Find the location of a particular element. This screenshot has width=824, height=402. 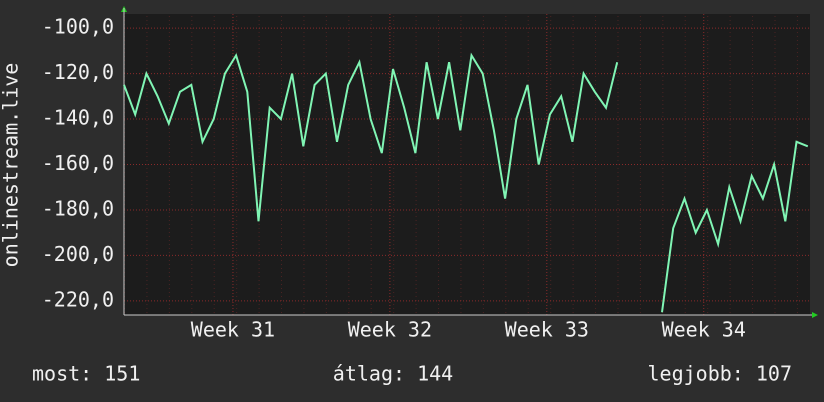

x-tick-label: Week 34 is located at coordinates (704, 330).